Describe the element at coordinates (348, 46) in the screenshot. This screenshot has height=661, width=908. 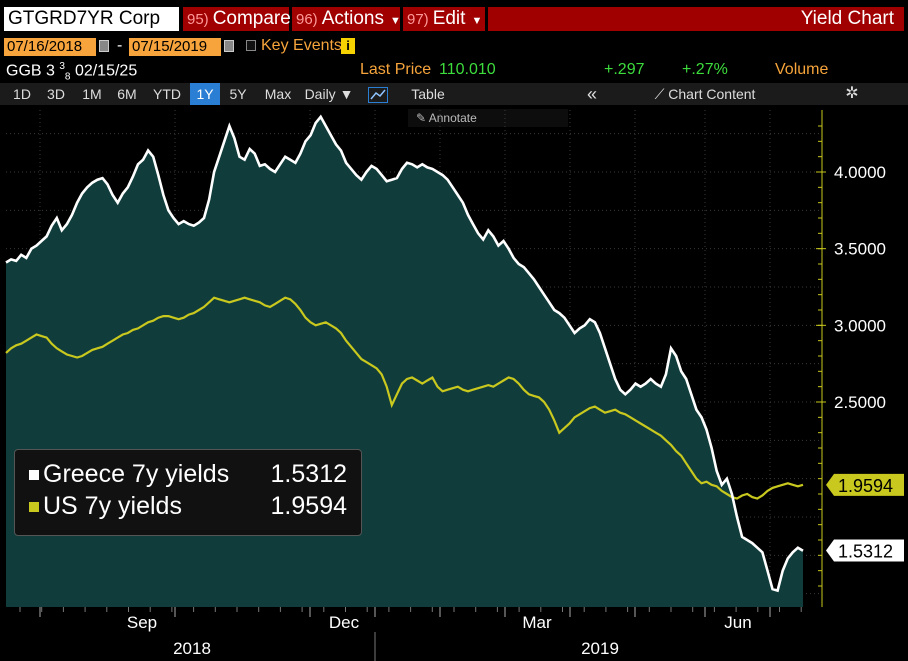
I see `info-icon: i` at that location.